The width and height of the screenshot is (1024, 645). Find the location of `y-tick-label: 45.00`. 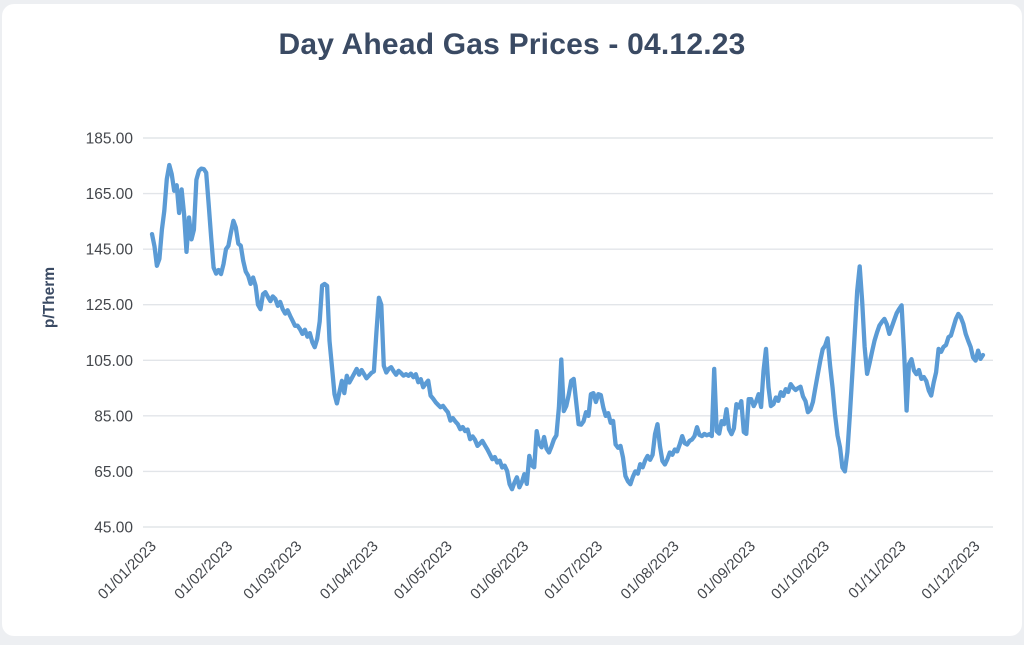

y-tick-label: 45.00 is located at coordinates (113, 528).